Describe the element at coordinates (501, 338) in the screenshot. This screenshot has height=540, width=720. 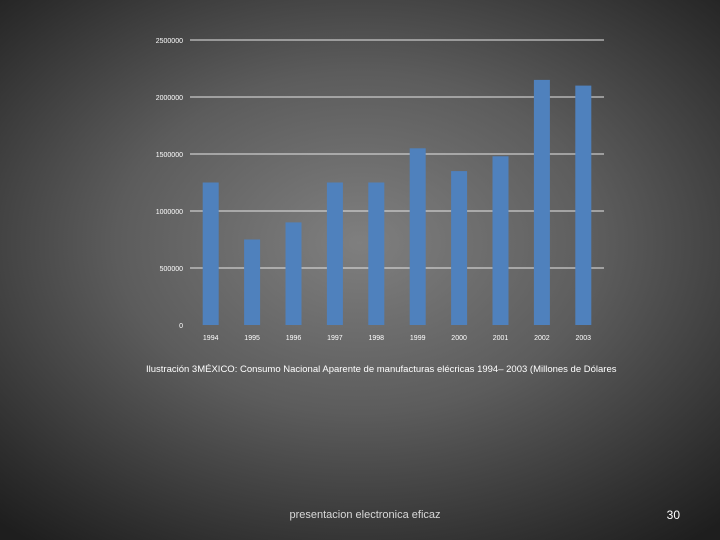
I see `x-tick-label: 2001` at that location.